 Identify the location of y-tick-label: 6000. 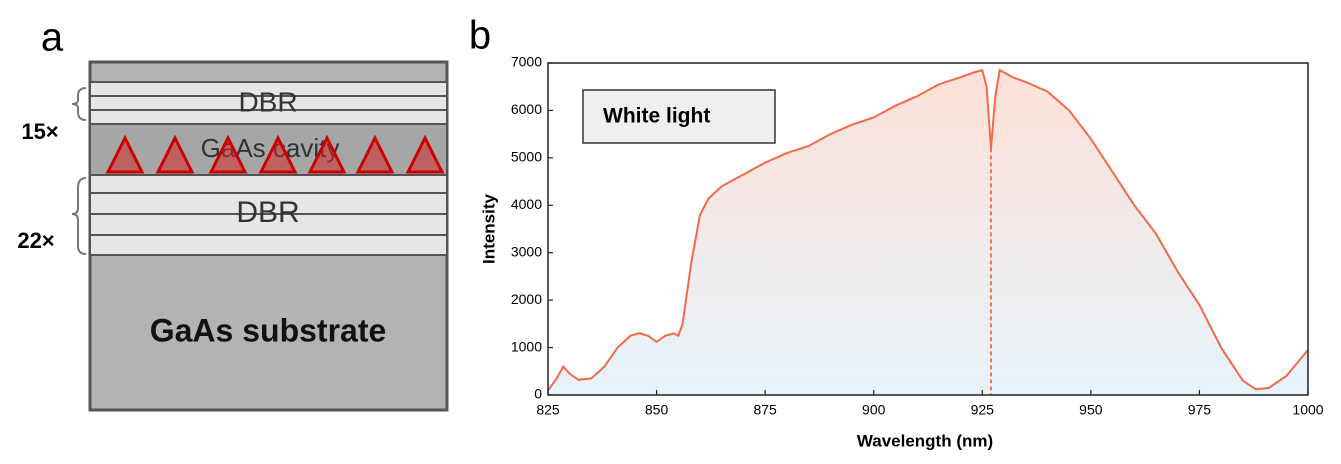
(526, 109).